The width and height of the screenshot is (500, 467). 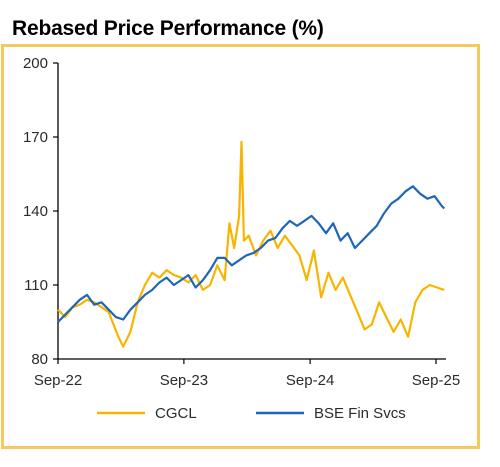 What do you see at coordinates (35, 137) in the screenshot?
I see `y-tick-label: 170` at bounding box center [35, 137].